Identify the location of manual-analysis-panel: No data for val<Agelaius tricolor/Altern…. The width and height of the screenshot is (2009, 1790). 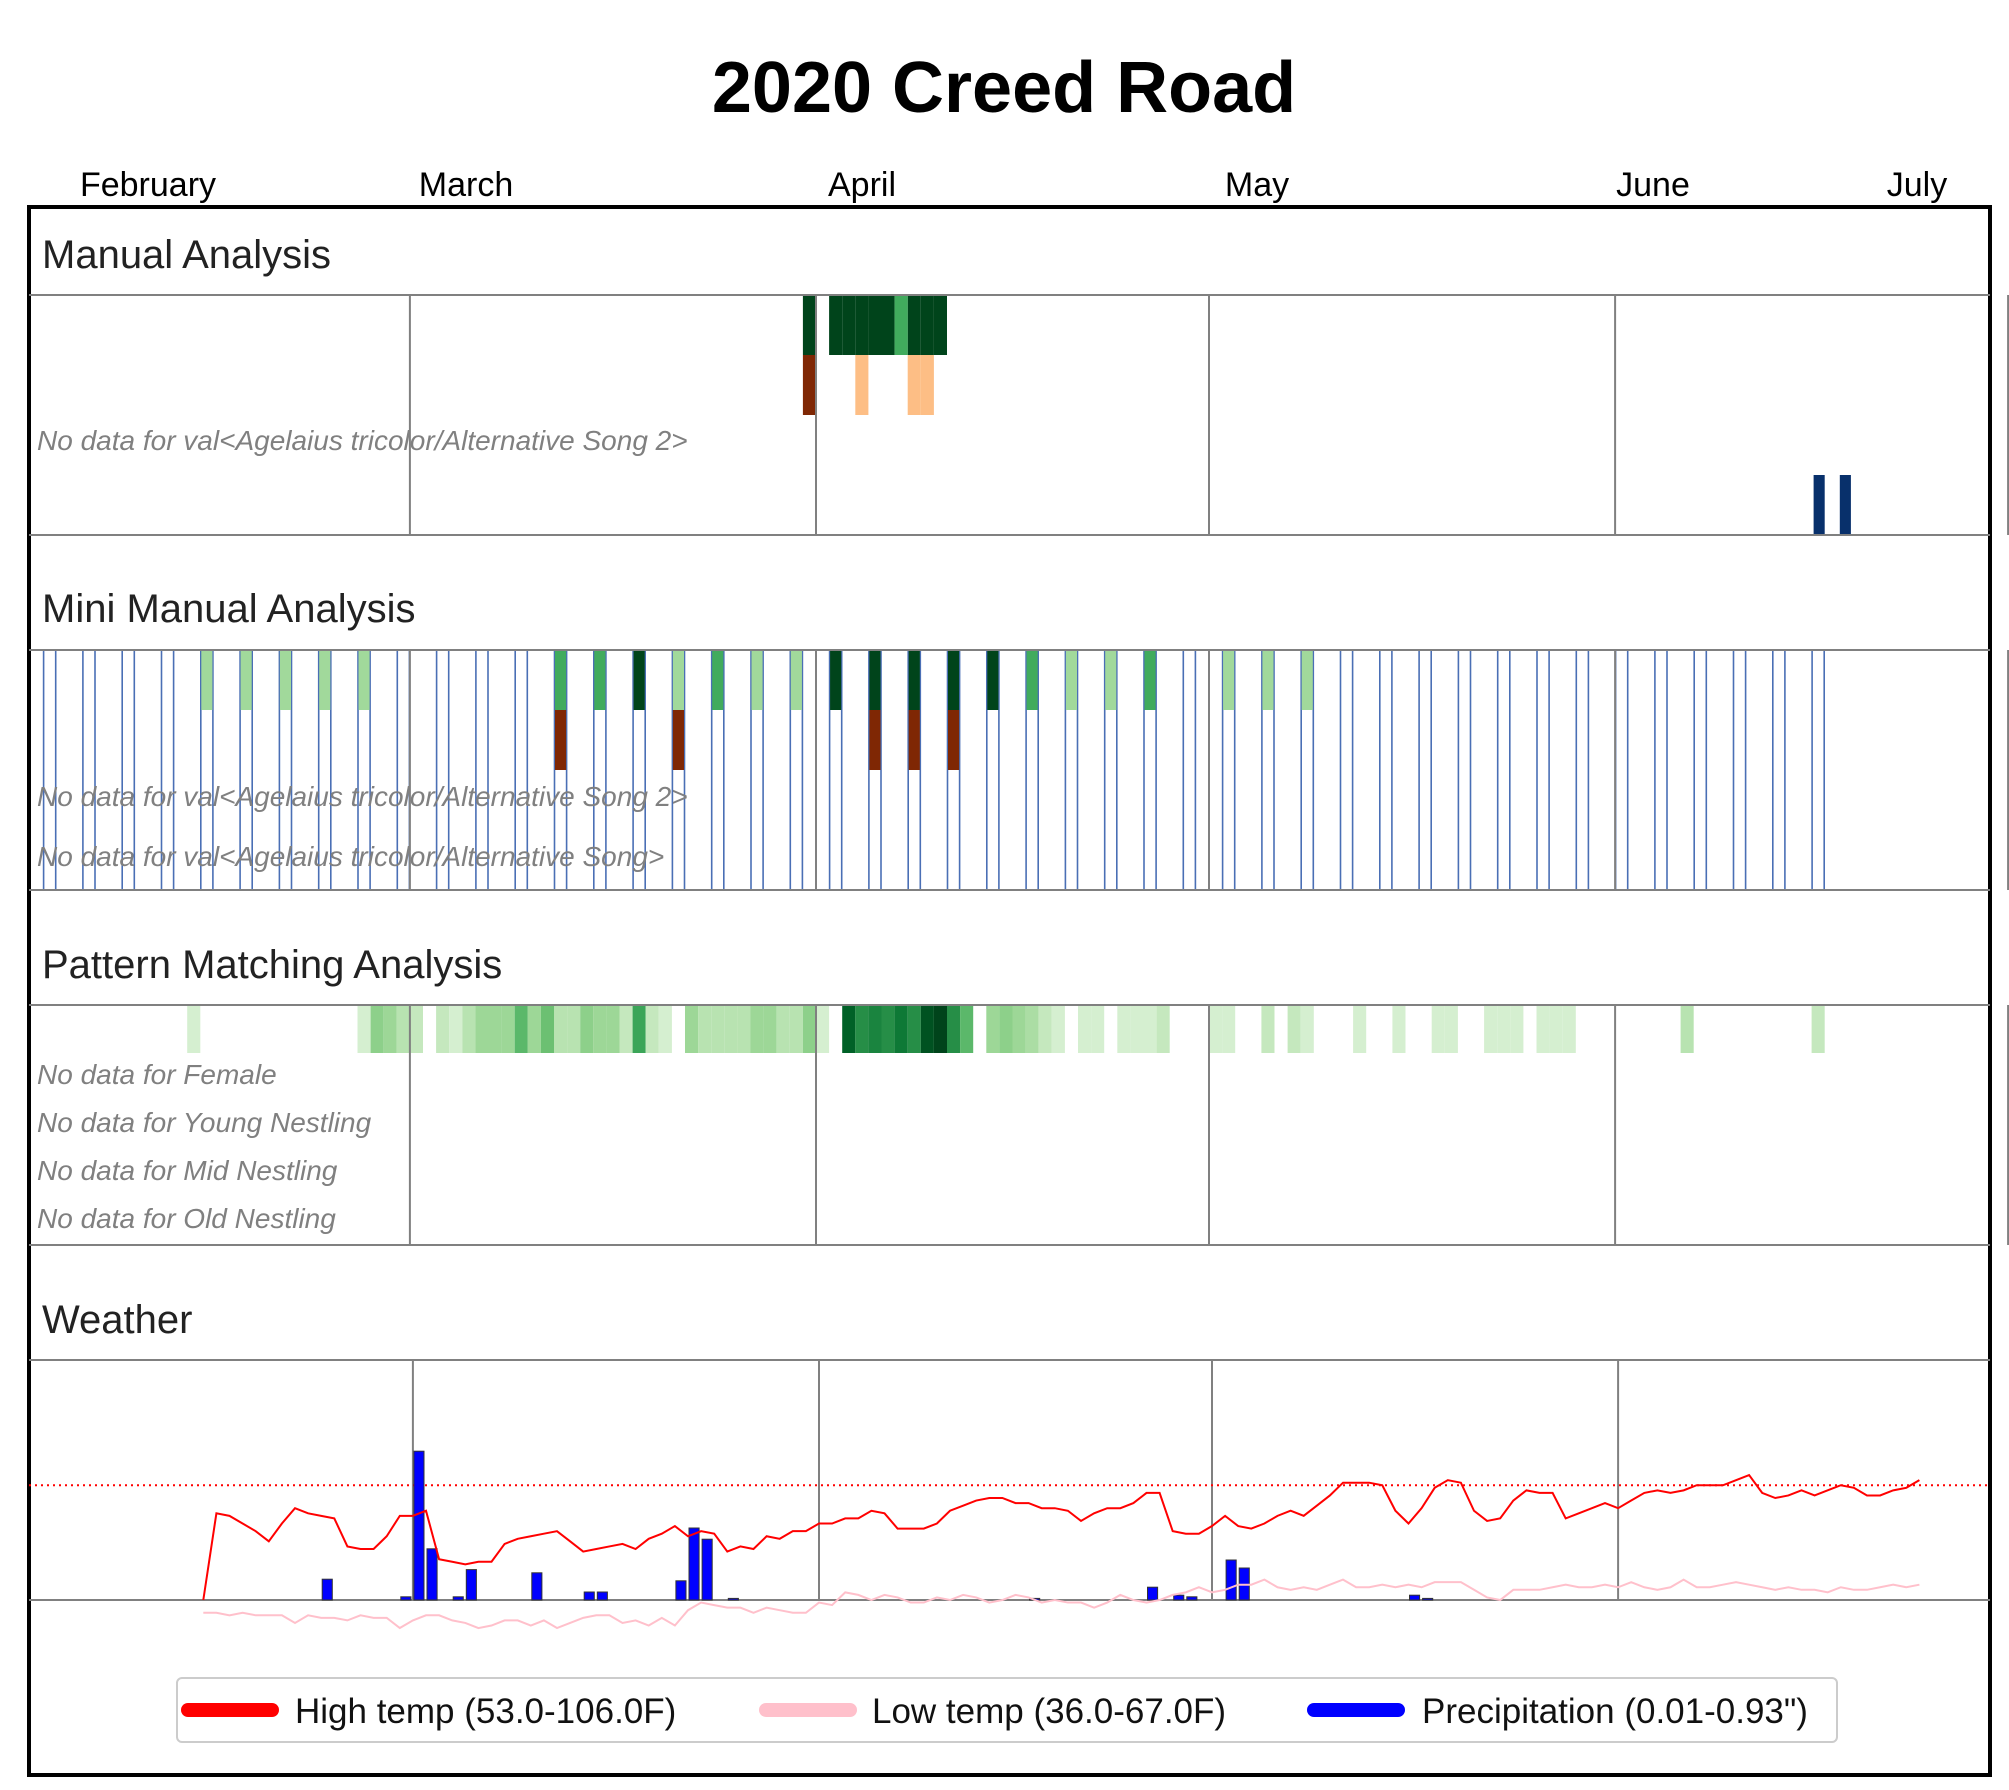
(1019, 415).